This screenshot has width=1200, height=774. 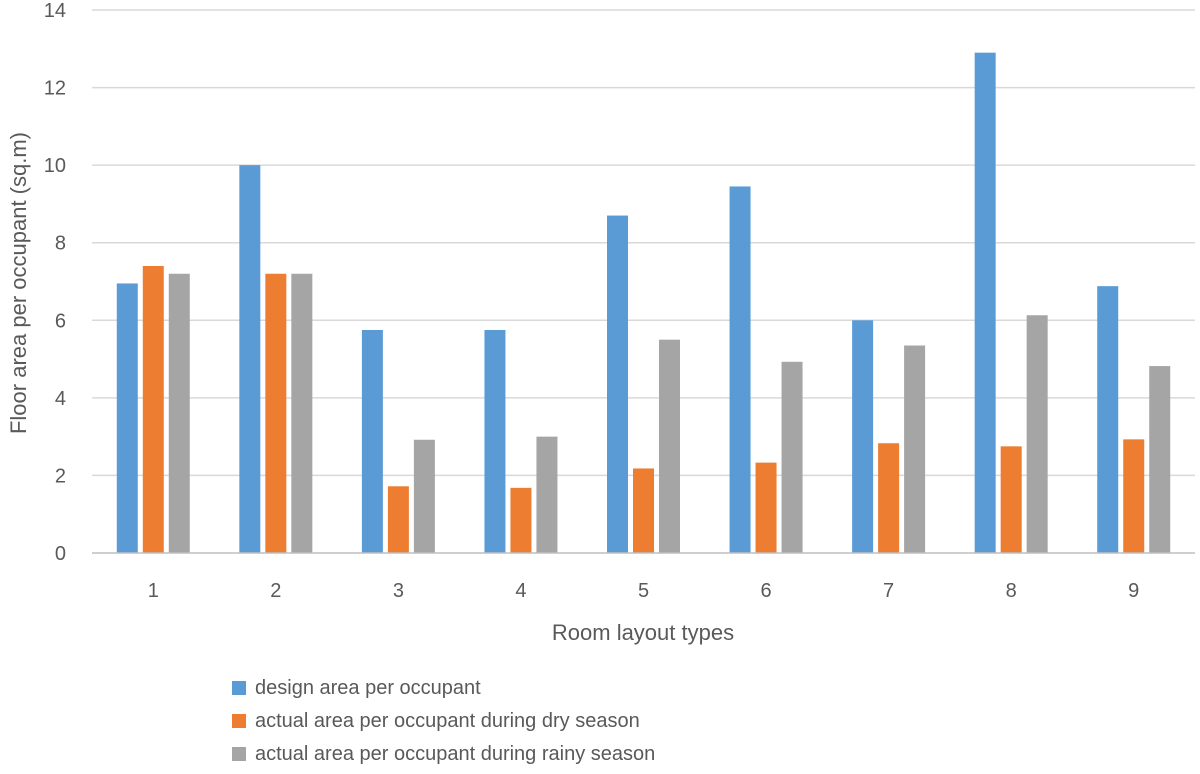 What do you see at coordinates (1011, 591) in the screenshot?
I see `x-tick-label: 8` at bounding box center [1011, 591].